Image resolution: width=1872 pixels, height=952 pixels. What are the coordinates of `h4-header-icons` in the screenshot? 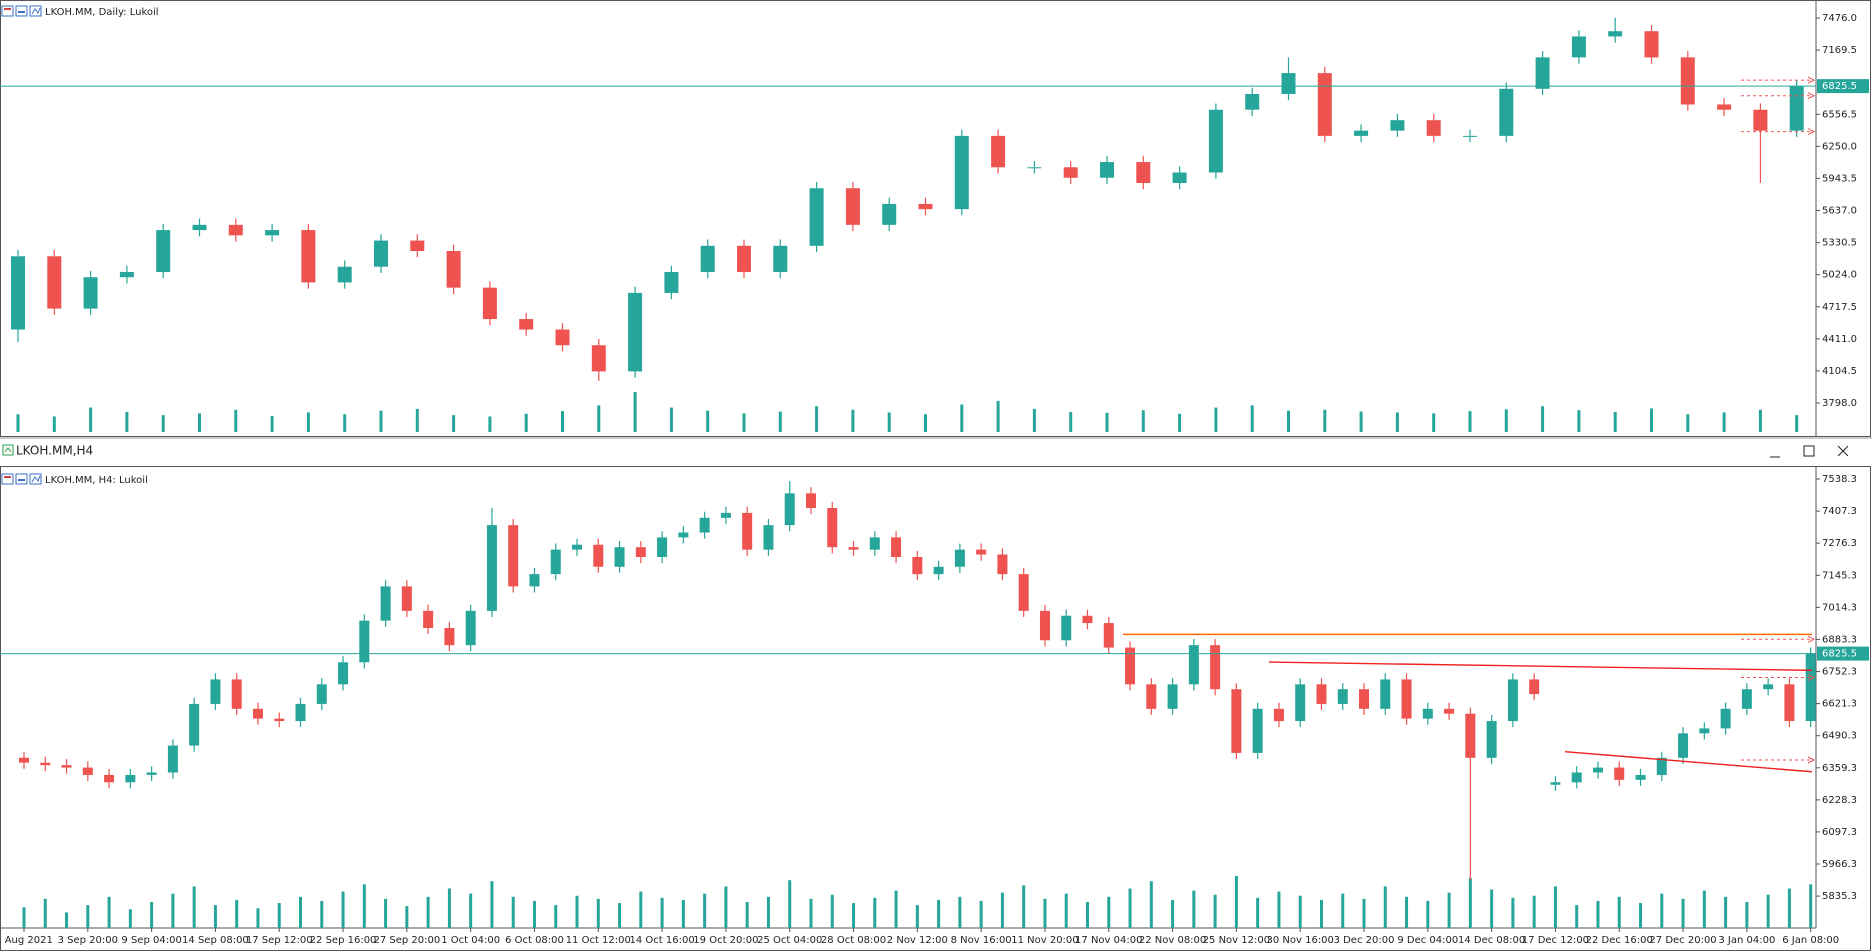 It's located at (21, 479).